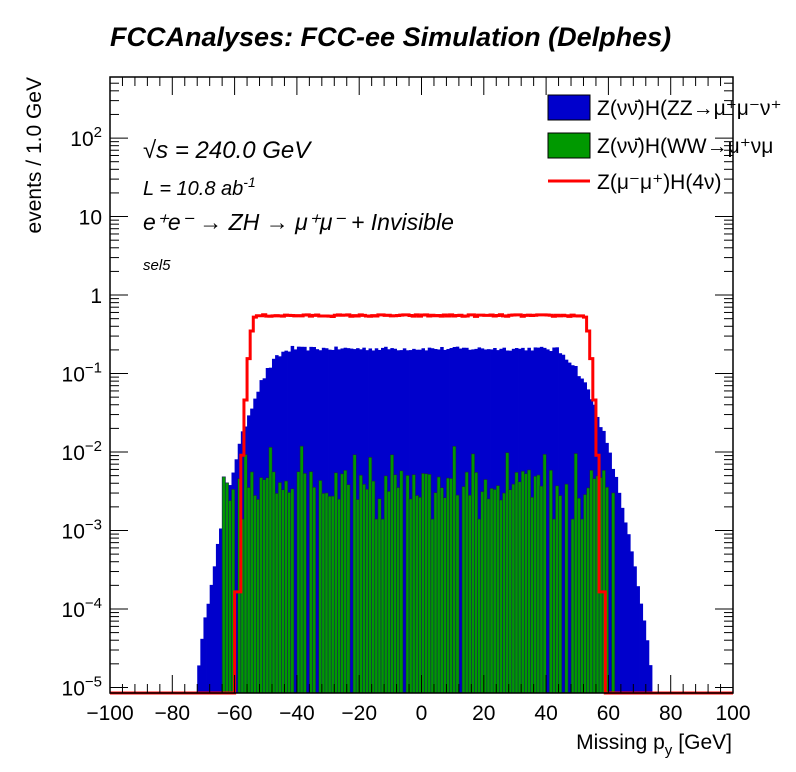 This screenshot has height=772, width=796. I want to click on x-tick-label: −20, so click(359, 713).